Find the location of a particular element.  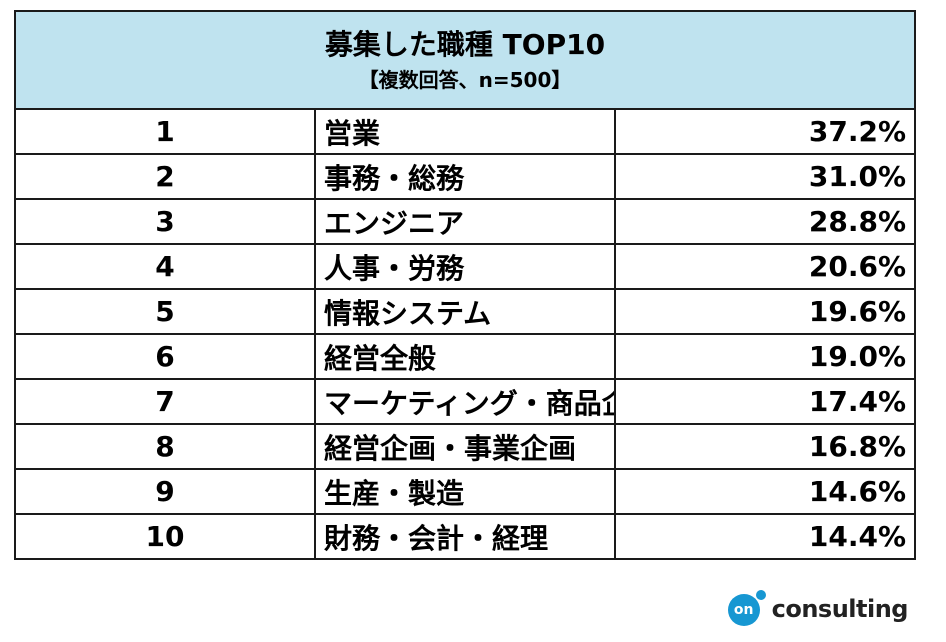

percent-cell: 37.2% is located at coordinates (765, 131).